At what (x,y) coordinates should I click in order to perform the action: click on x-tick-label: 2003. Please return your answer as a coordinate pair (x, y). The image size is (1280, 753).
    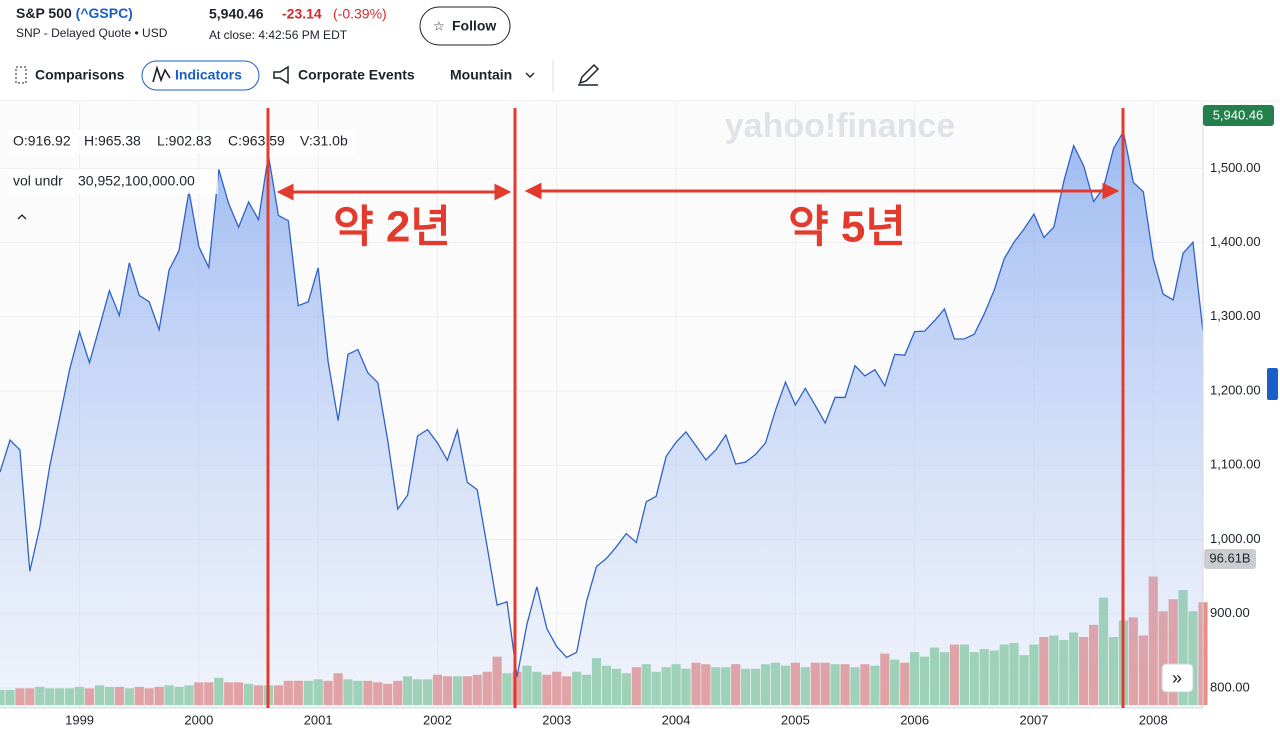
    Looking at the image, I should click on (556, 719).